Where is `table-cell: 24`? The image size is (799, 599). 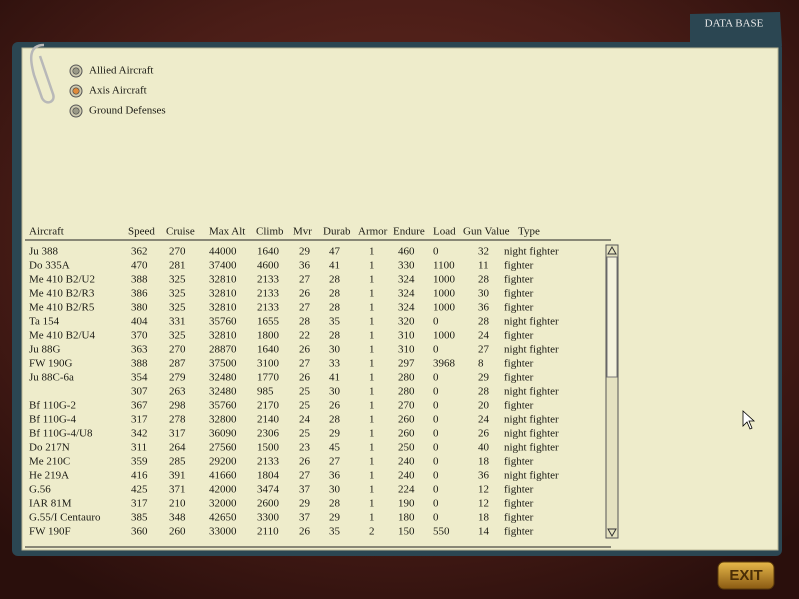 table-cell: 24 is located at coordinates (484, 420).